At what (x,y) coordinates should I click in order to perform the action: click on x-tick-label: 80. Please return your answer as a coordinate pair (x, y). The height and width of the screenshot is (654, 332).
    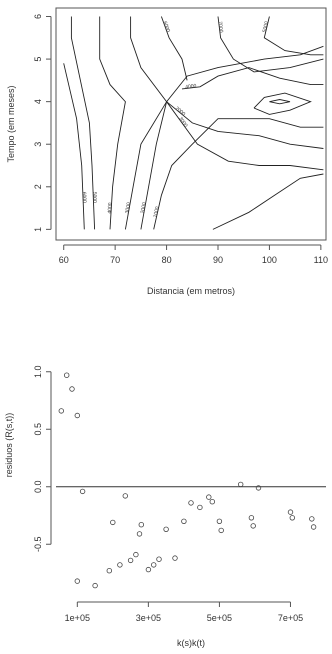
    Looking at the image, I should click on (167, 260).